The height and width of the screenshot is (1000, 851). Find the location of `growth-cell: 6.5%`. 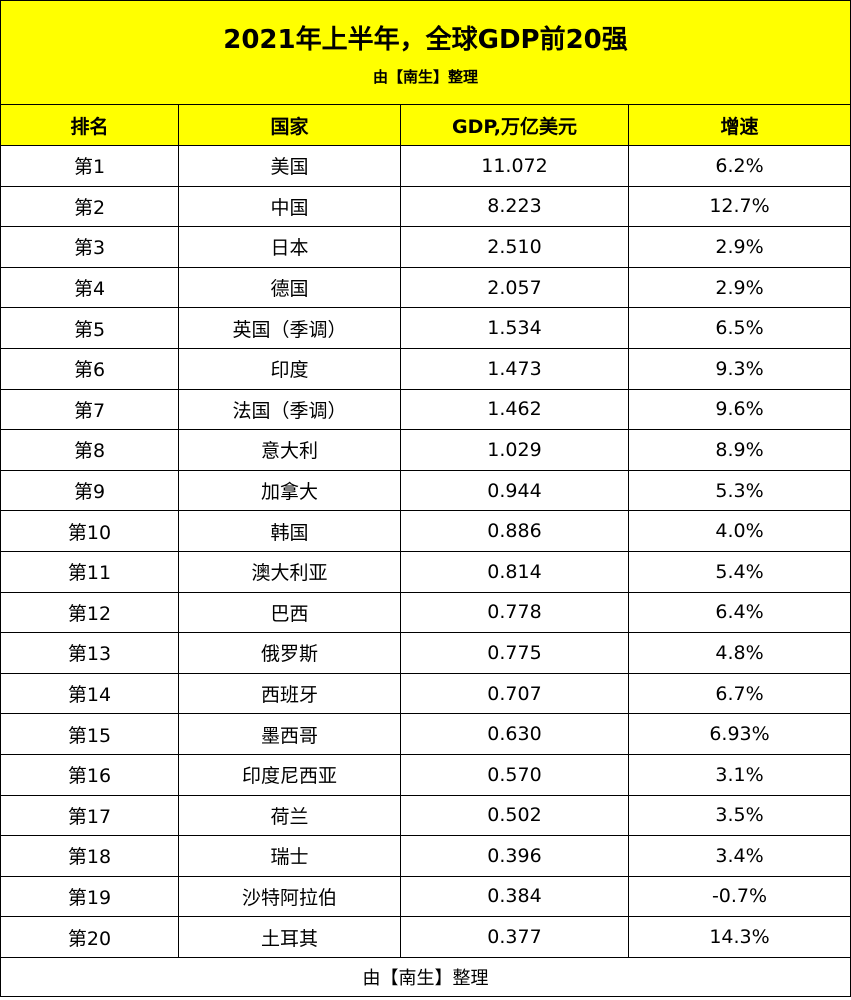

growth-cell: 6.5% is located at coordinates (739, 328).